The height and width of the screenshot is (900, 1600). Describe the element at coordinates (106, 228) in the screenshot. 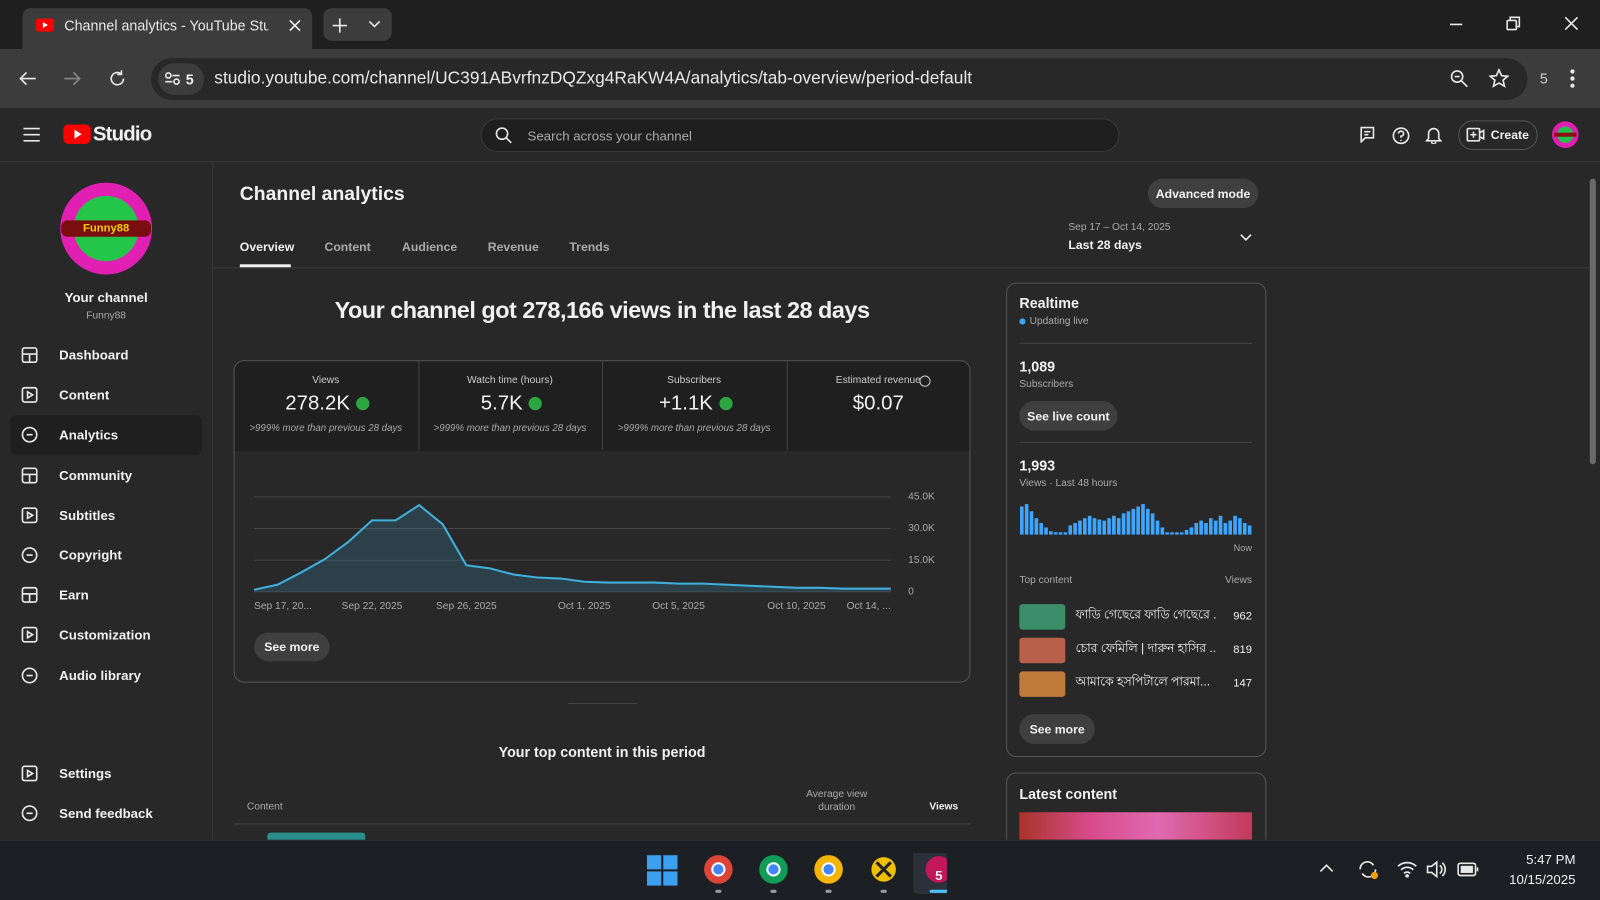

I see `channel-avatar` at that location.